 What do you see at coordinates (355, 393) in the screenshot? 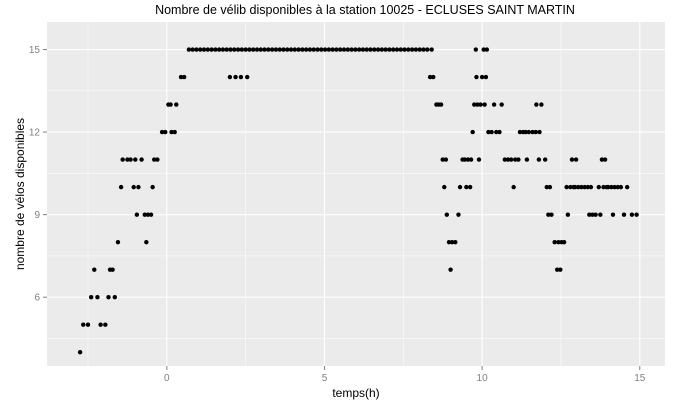
I see `x-axis-title: temps(h)` at bounding box center [355, 393].